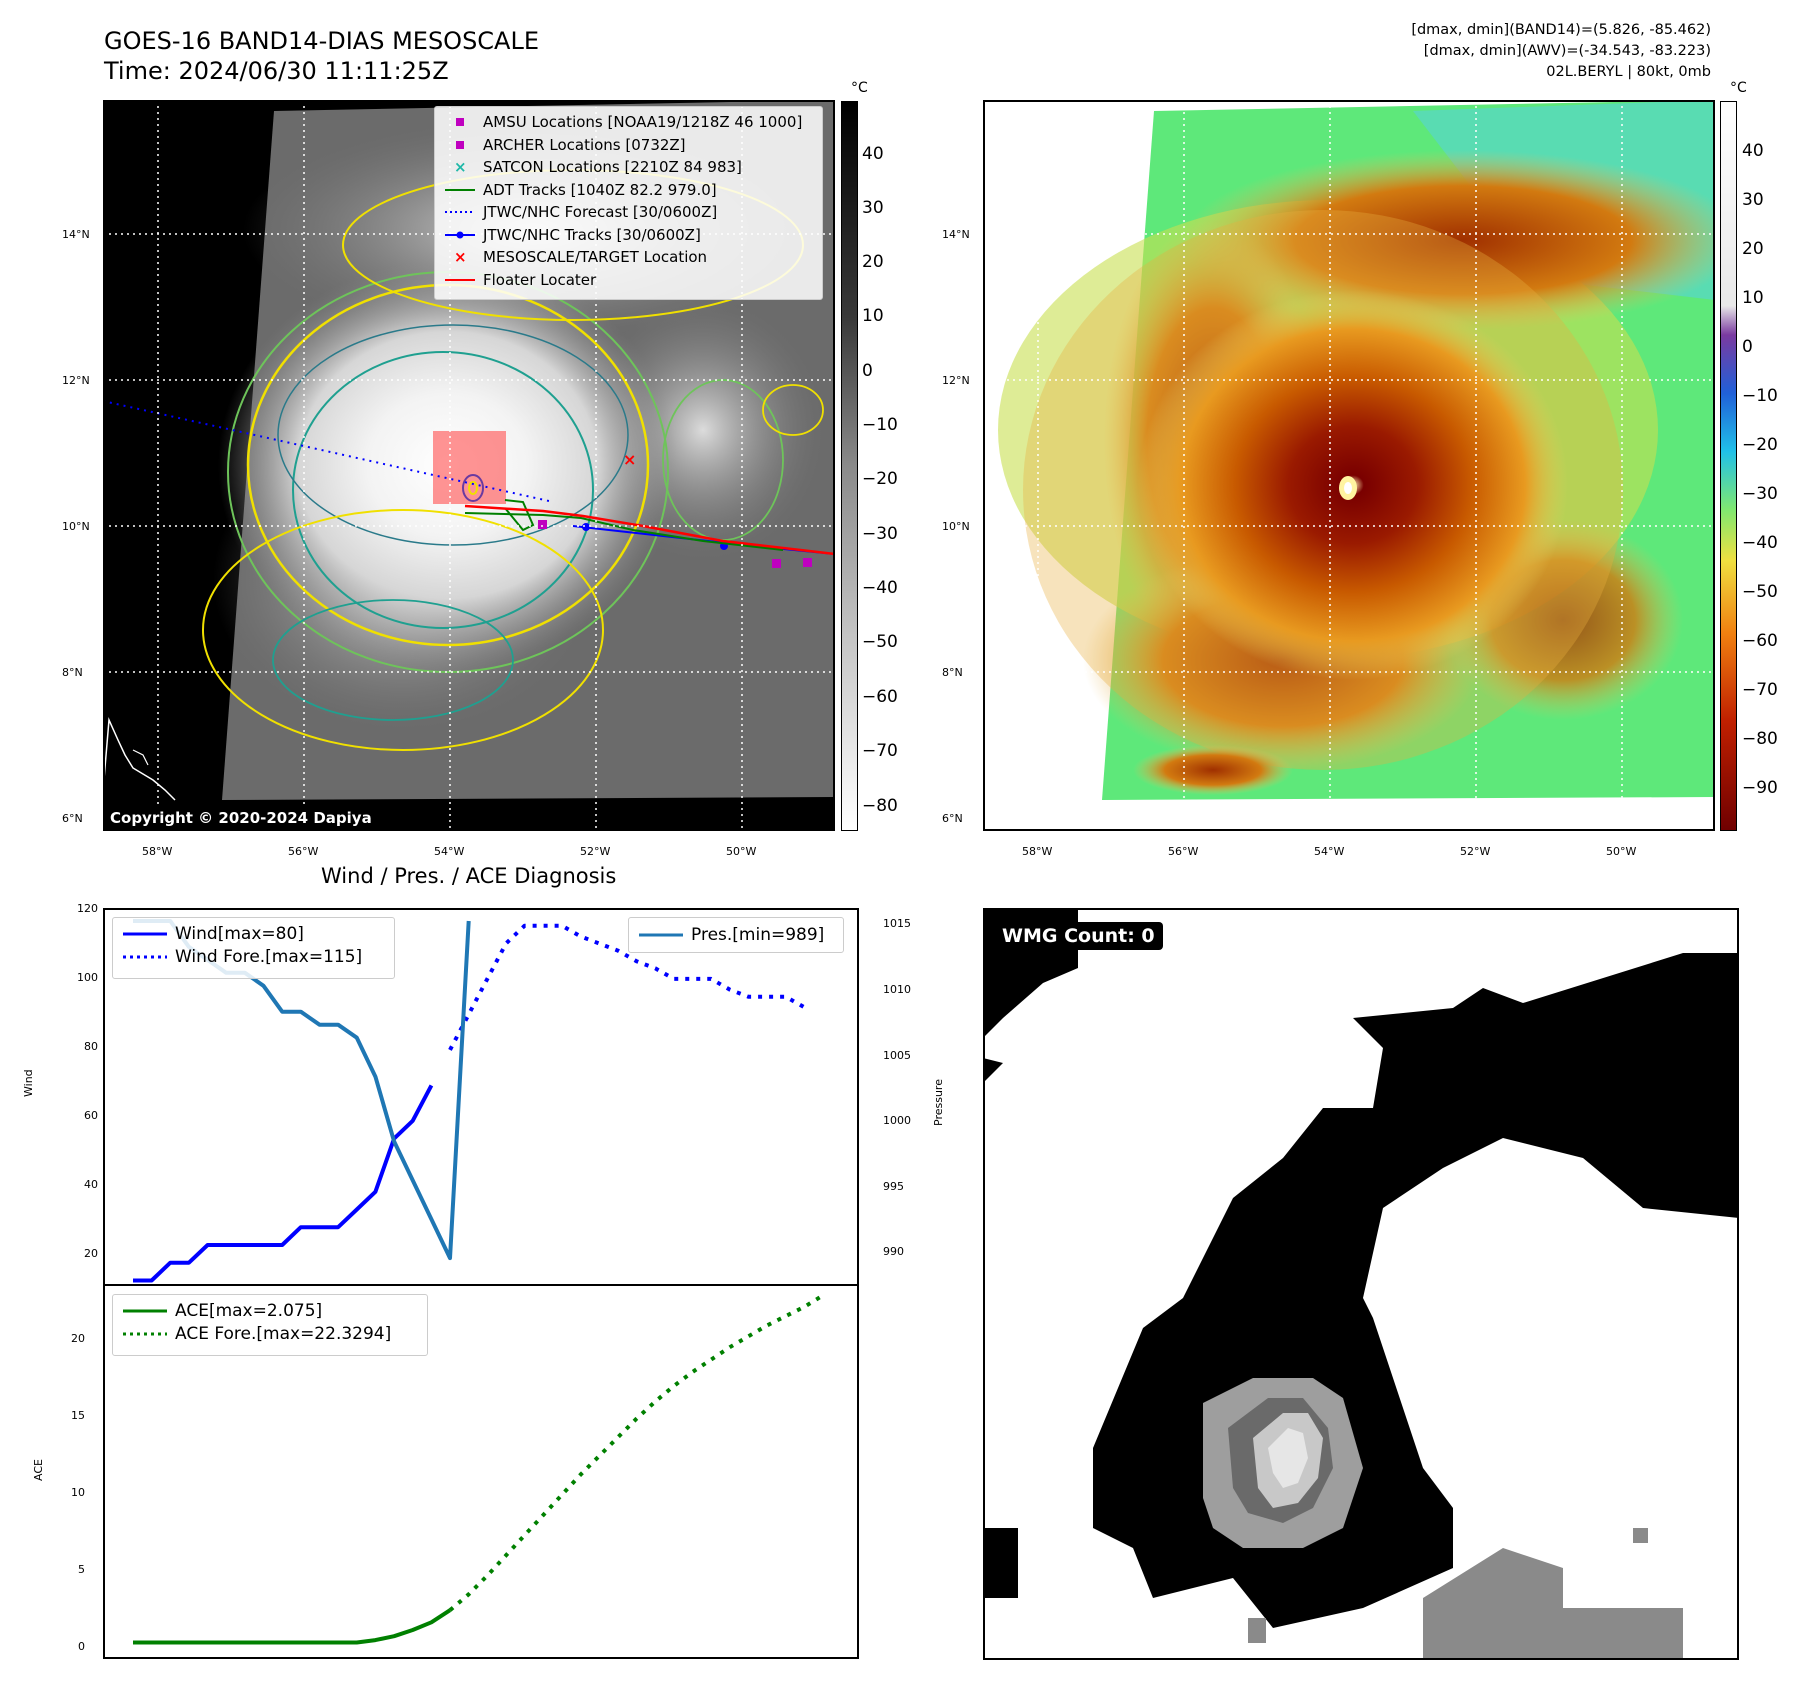  What do you see at coordinates (1475, 851) in the screenshot?
I see `lon-label: 52°W` at bounding box center [1475, 851].